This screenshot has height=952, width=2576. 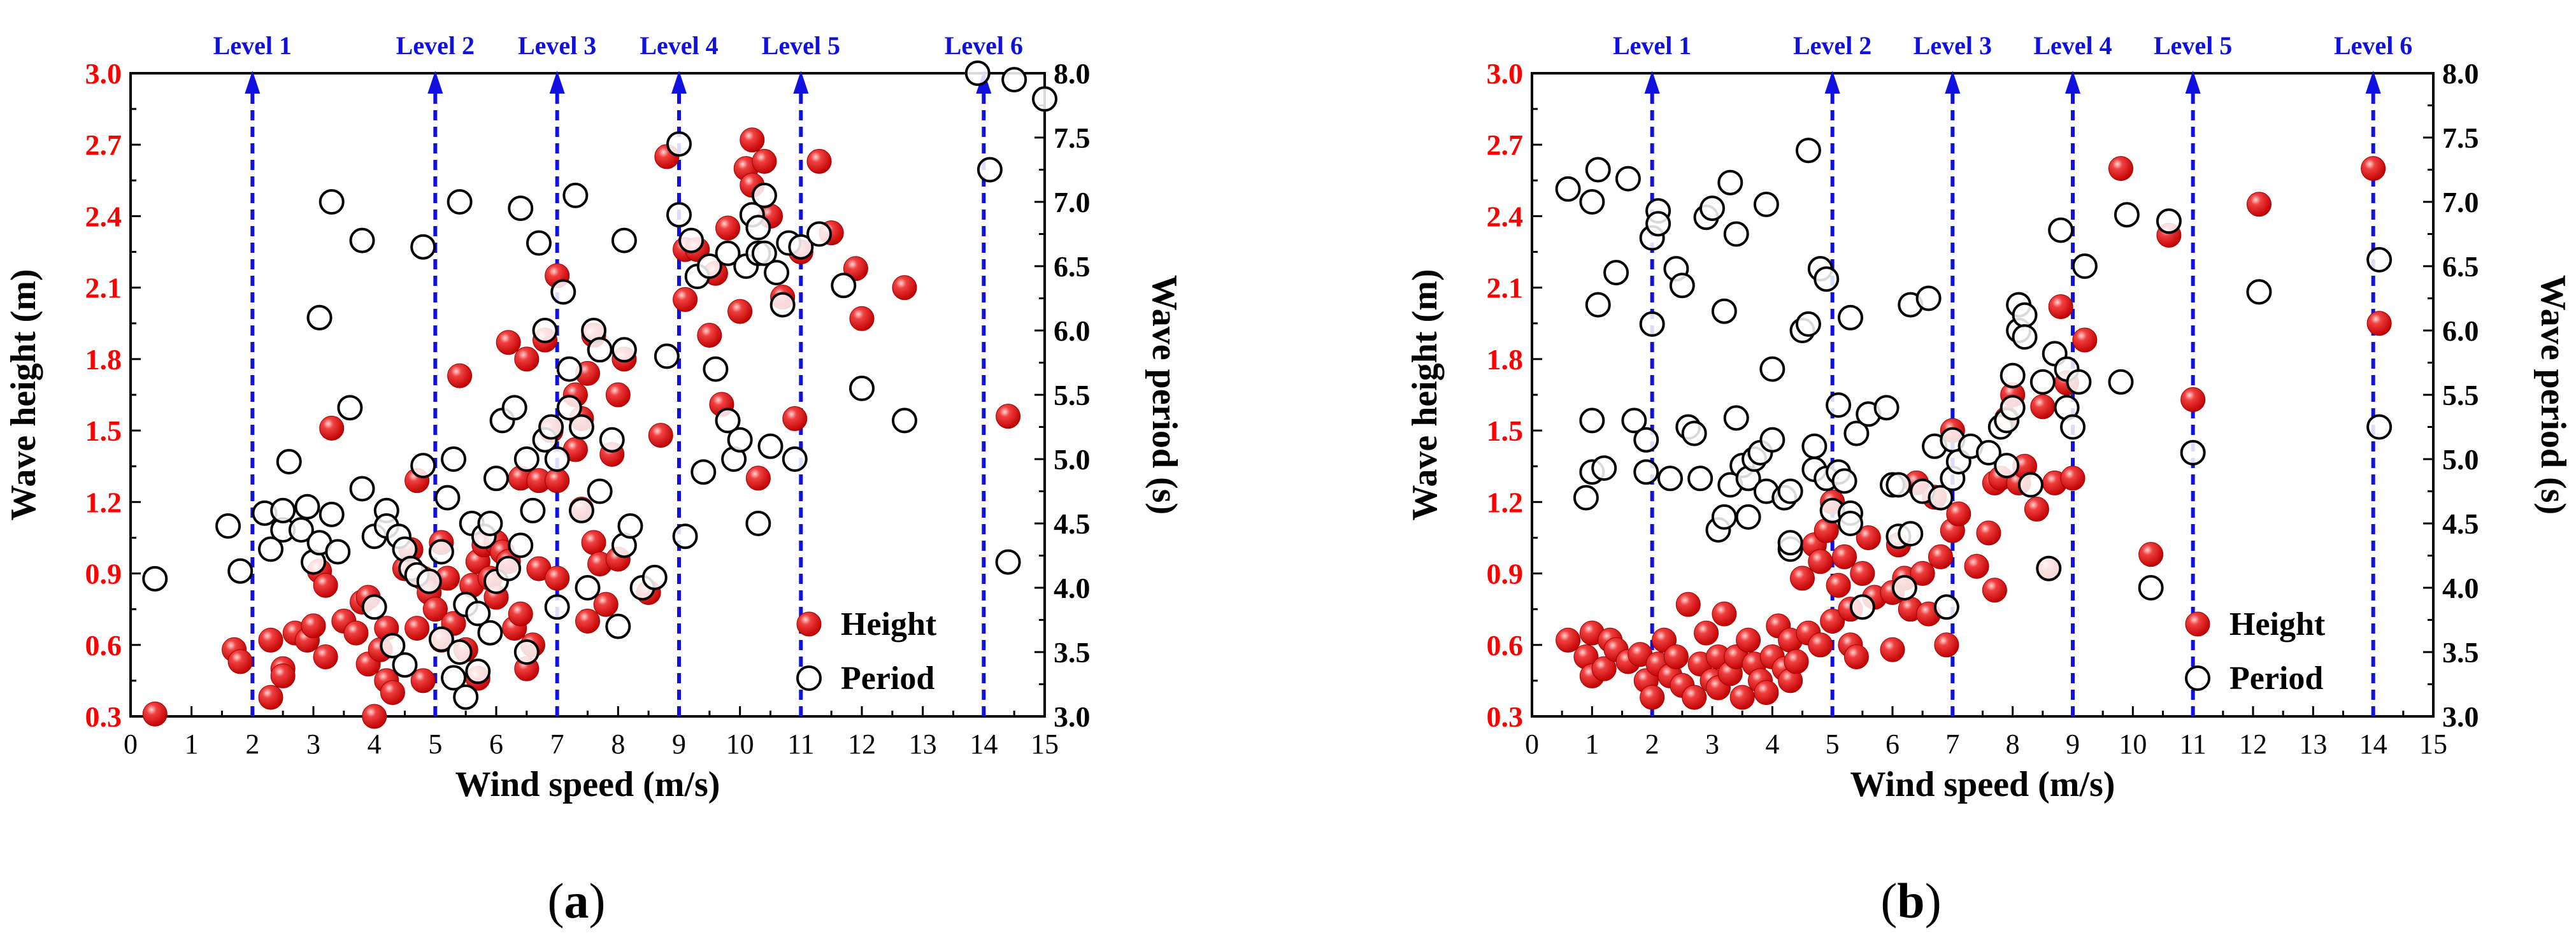 I want to click on x-tick-label: 10, so click(x=2133, y=744).